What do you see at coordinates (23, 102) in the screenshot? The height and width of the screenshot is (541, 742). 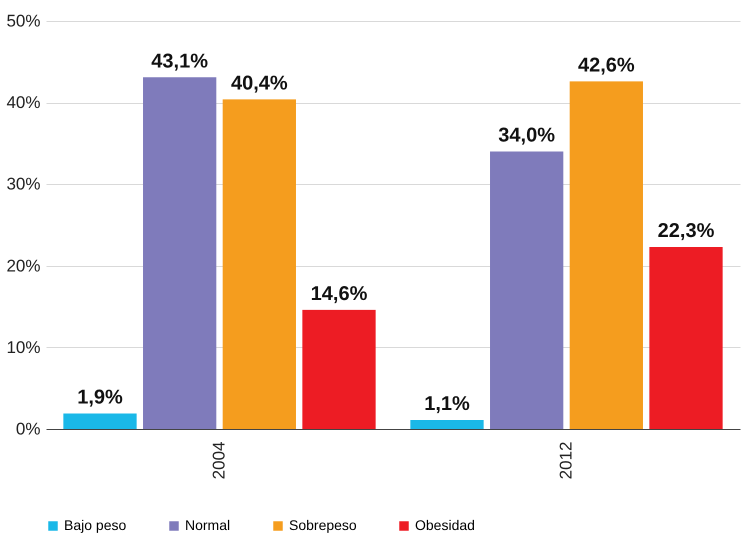 I see `y-tick-label: 40%` at bounding box center [23, 102].